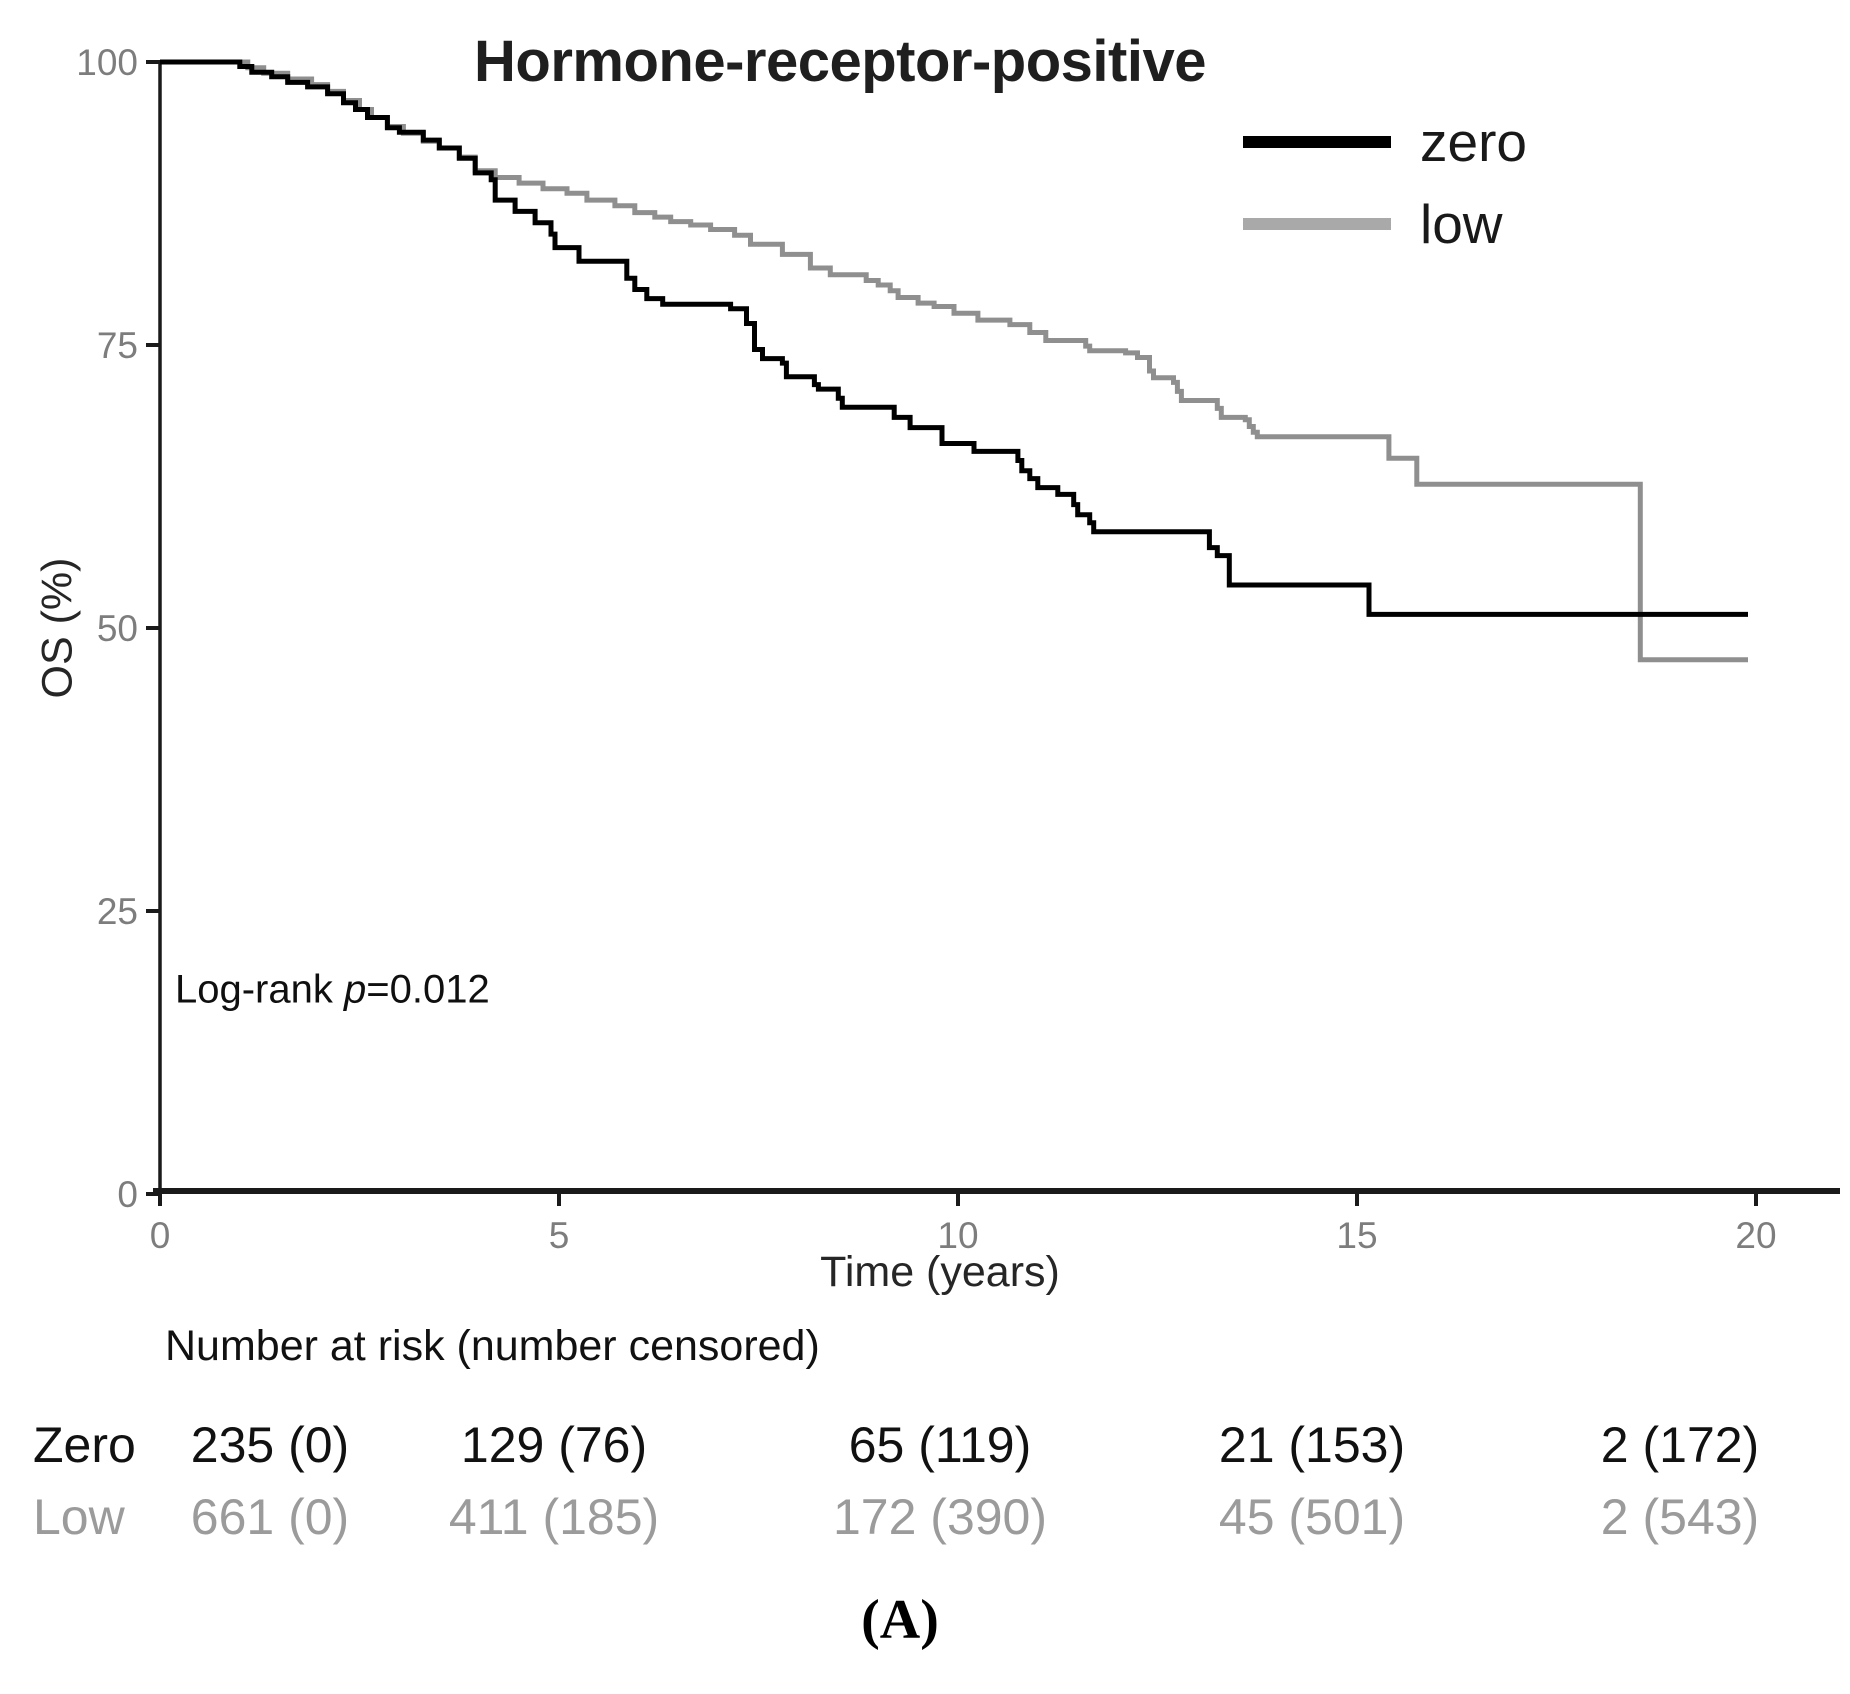  I want to click on x-tick-label: 20, so click(1755, 1235).